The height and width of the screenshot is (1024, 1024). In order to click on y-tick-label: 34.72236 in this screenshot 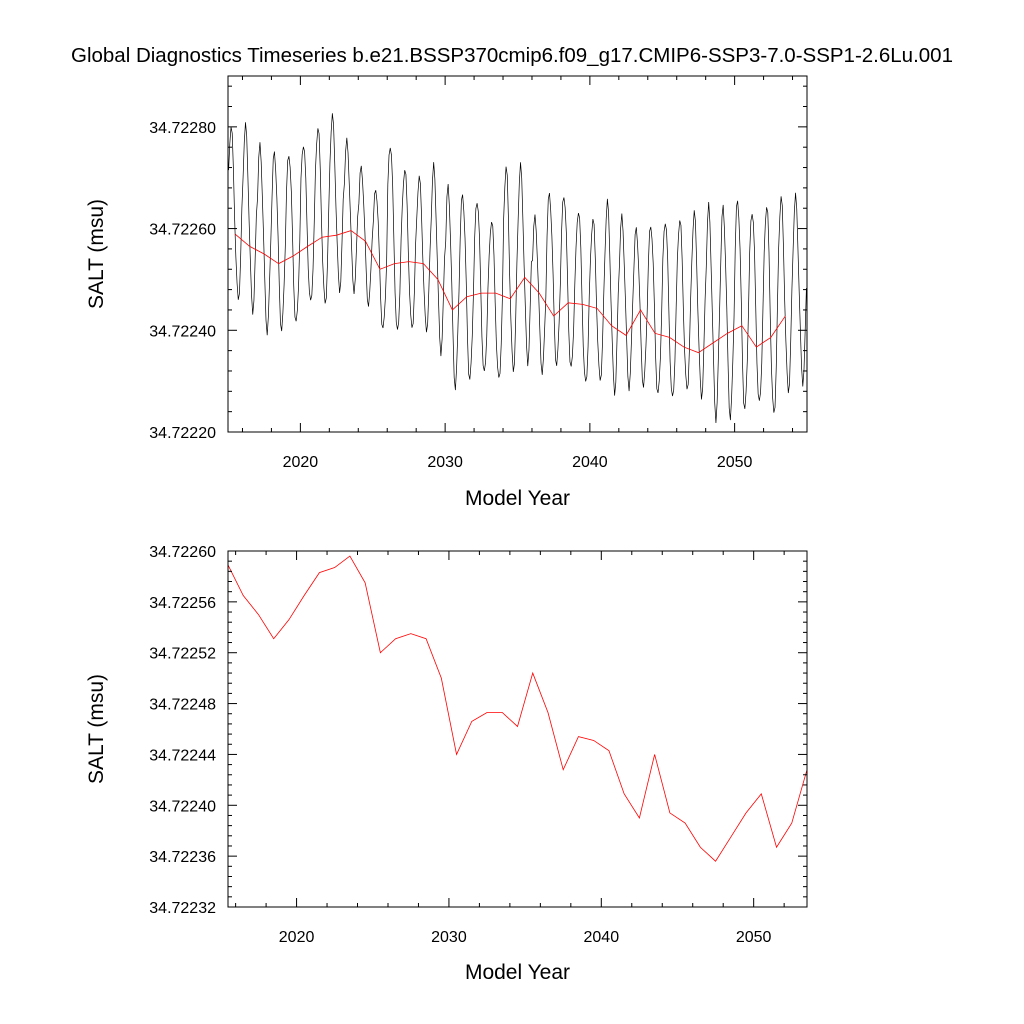, I will do `click(182, 857)`.